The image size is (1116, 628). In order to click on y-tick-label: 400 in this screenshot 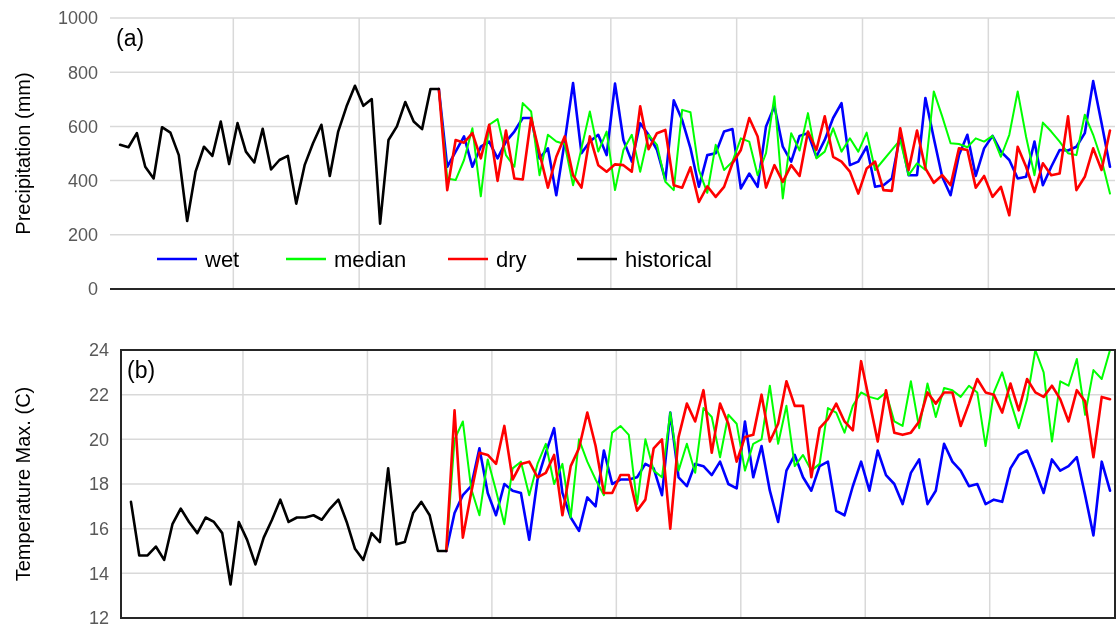, I will do `click(82, 180)`.